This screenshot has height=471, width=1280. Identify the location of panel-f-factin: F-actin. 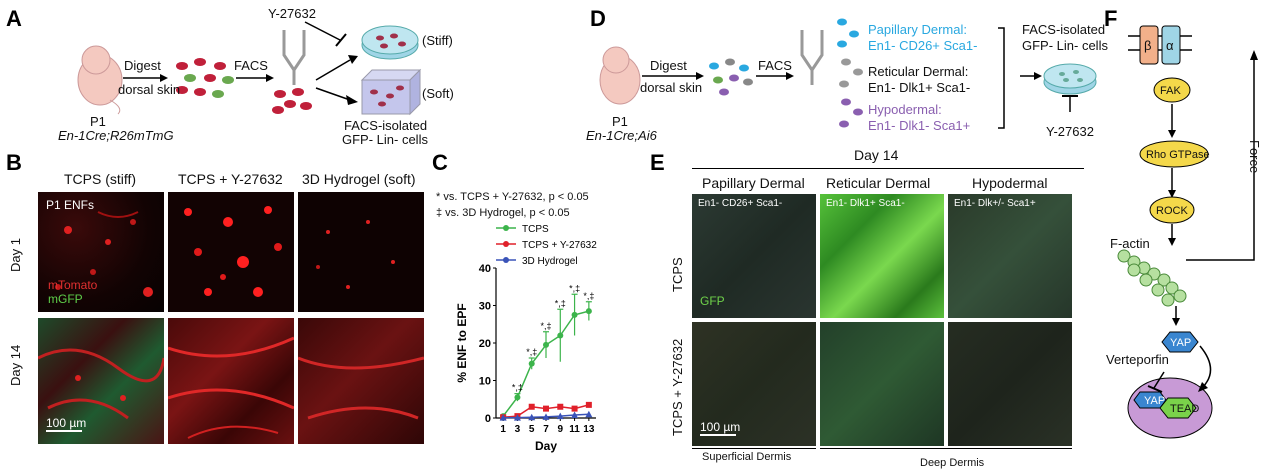
(1130, 243).